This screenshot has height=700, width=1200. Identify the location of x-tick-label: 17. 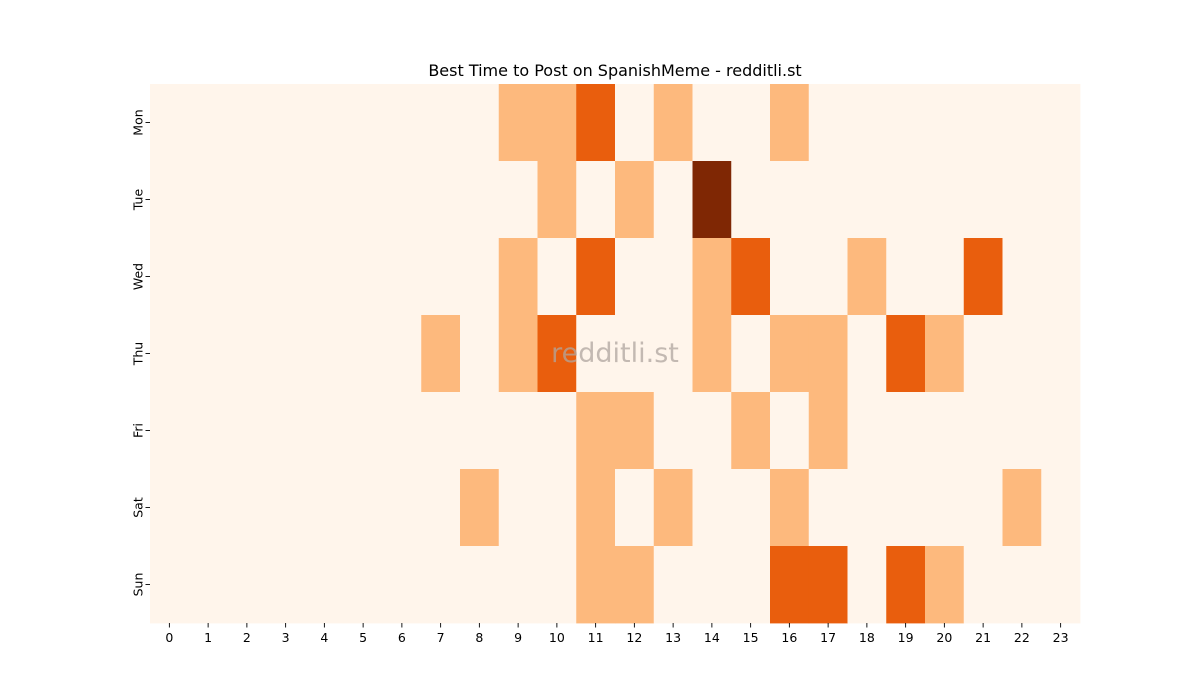
(828, 637).